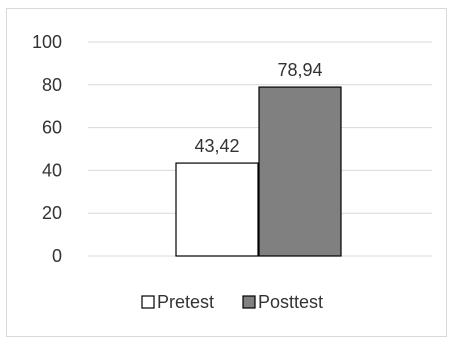  Describe the element at coordinates (52, 213) in the screenshot. I see `y-tick-label: 20` at that location.